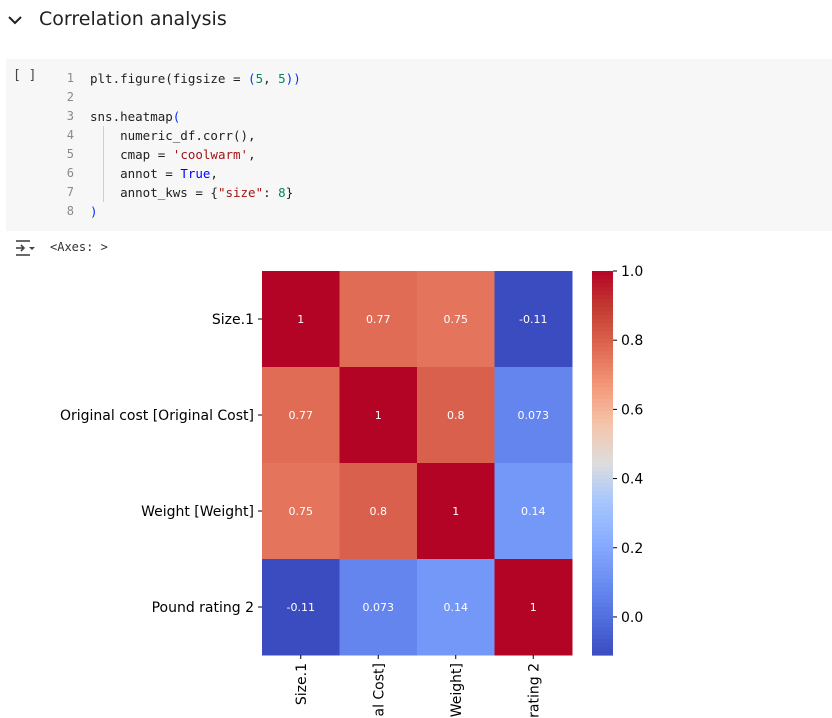 This screenshot has width=832, height=718. I want to click on section-title: Correlation analysis, so click(133, 19).